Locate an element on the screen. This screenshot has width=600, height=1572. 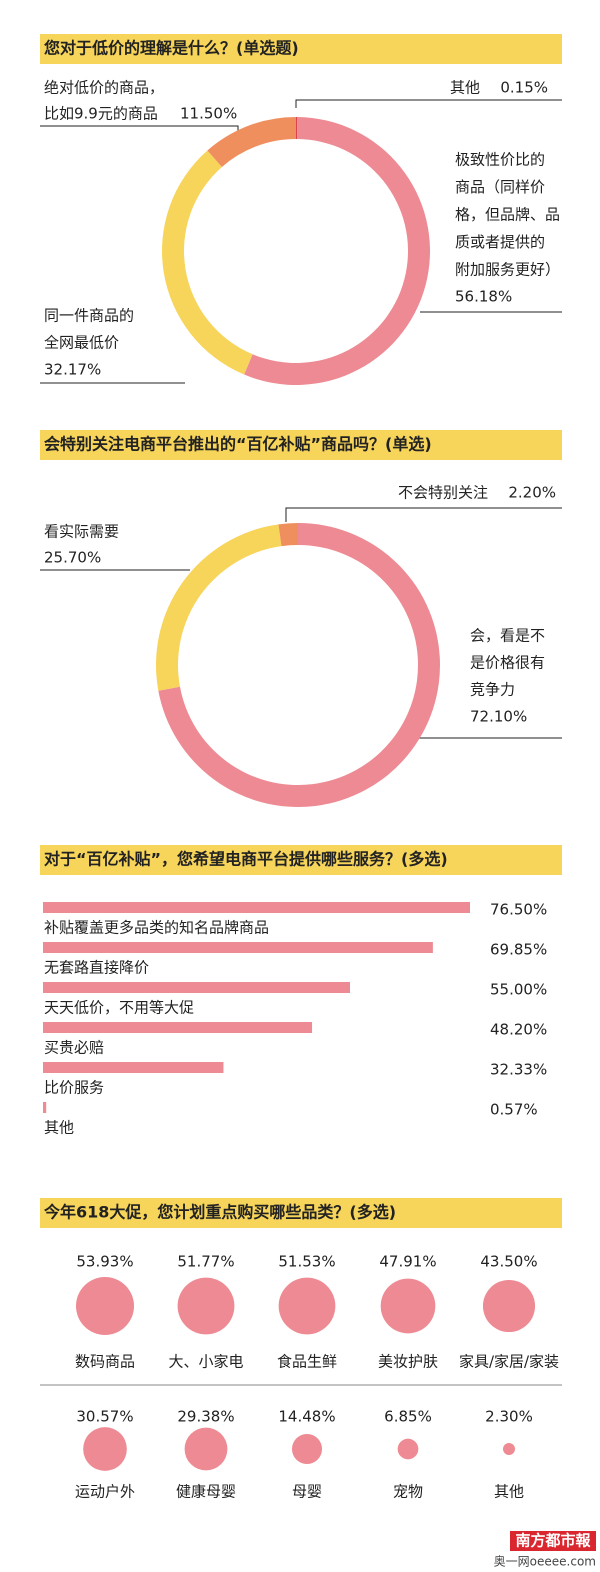
category-label: 比如9.9元的商品 is located at coordinates (101, 114).